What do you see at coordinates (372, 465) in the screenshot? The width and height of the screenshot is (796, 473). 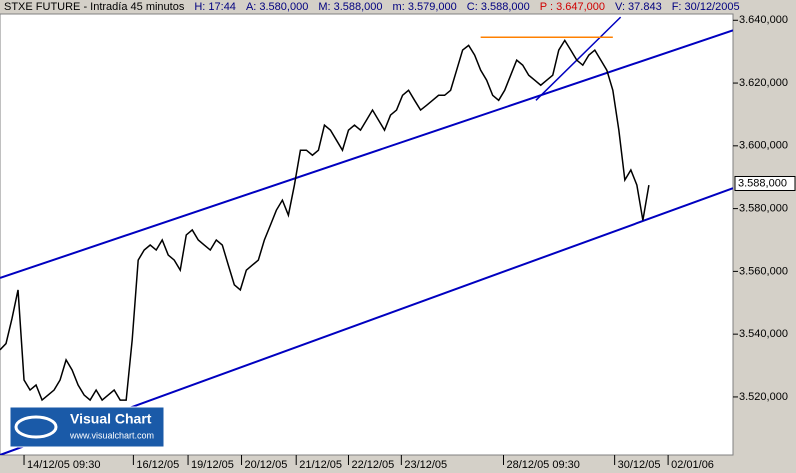 I see `x-tick-label: 22/12/05` at bounding box center [372, 465].